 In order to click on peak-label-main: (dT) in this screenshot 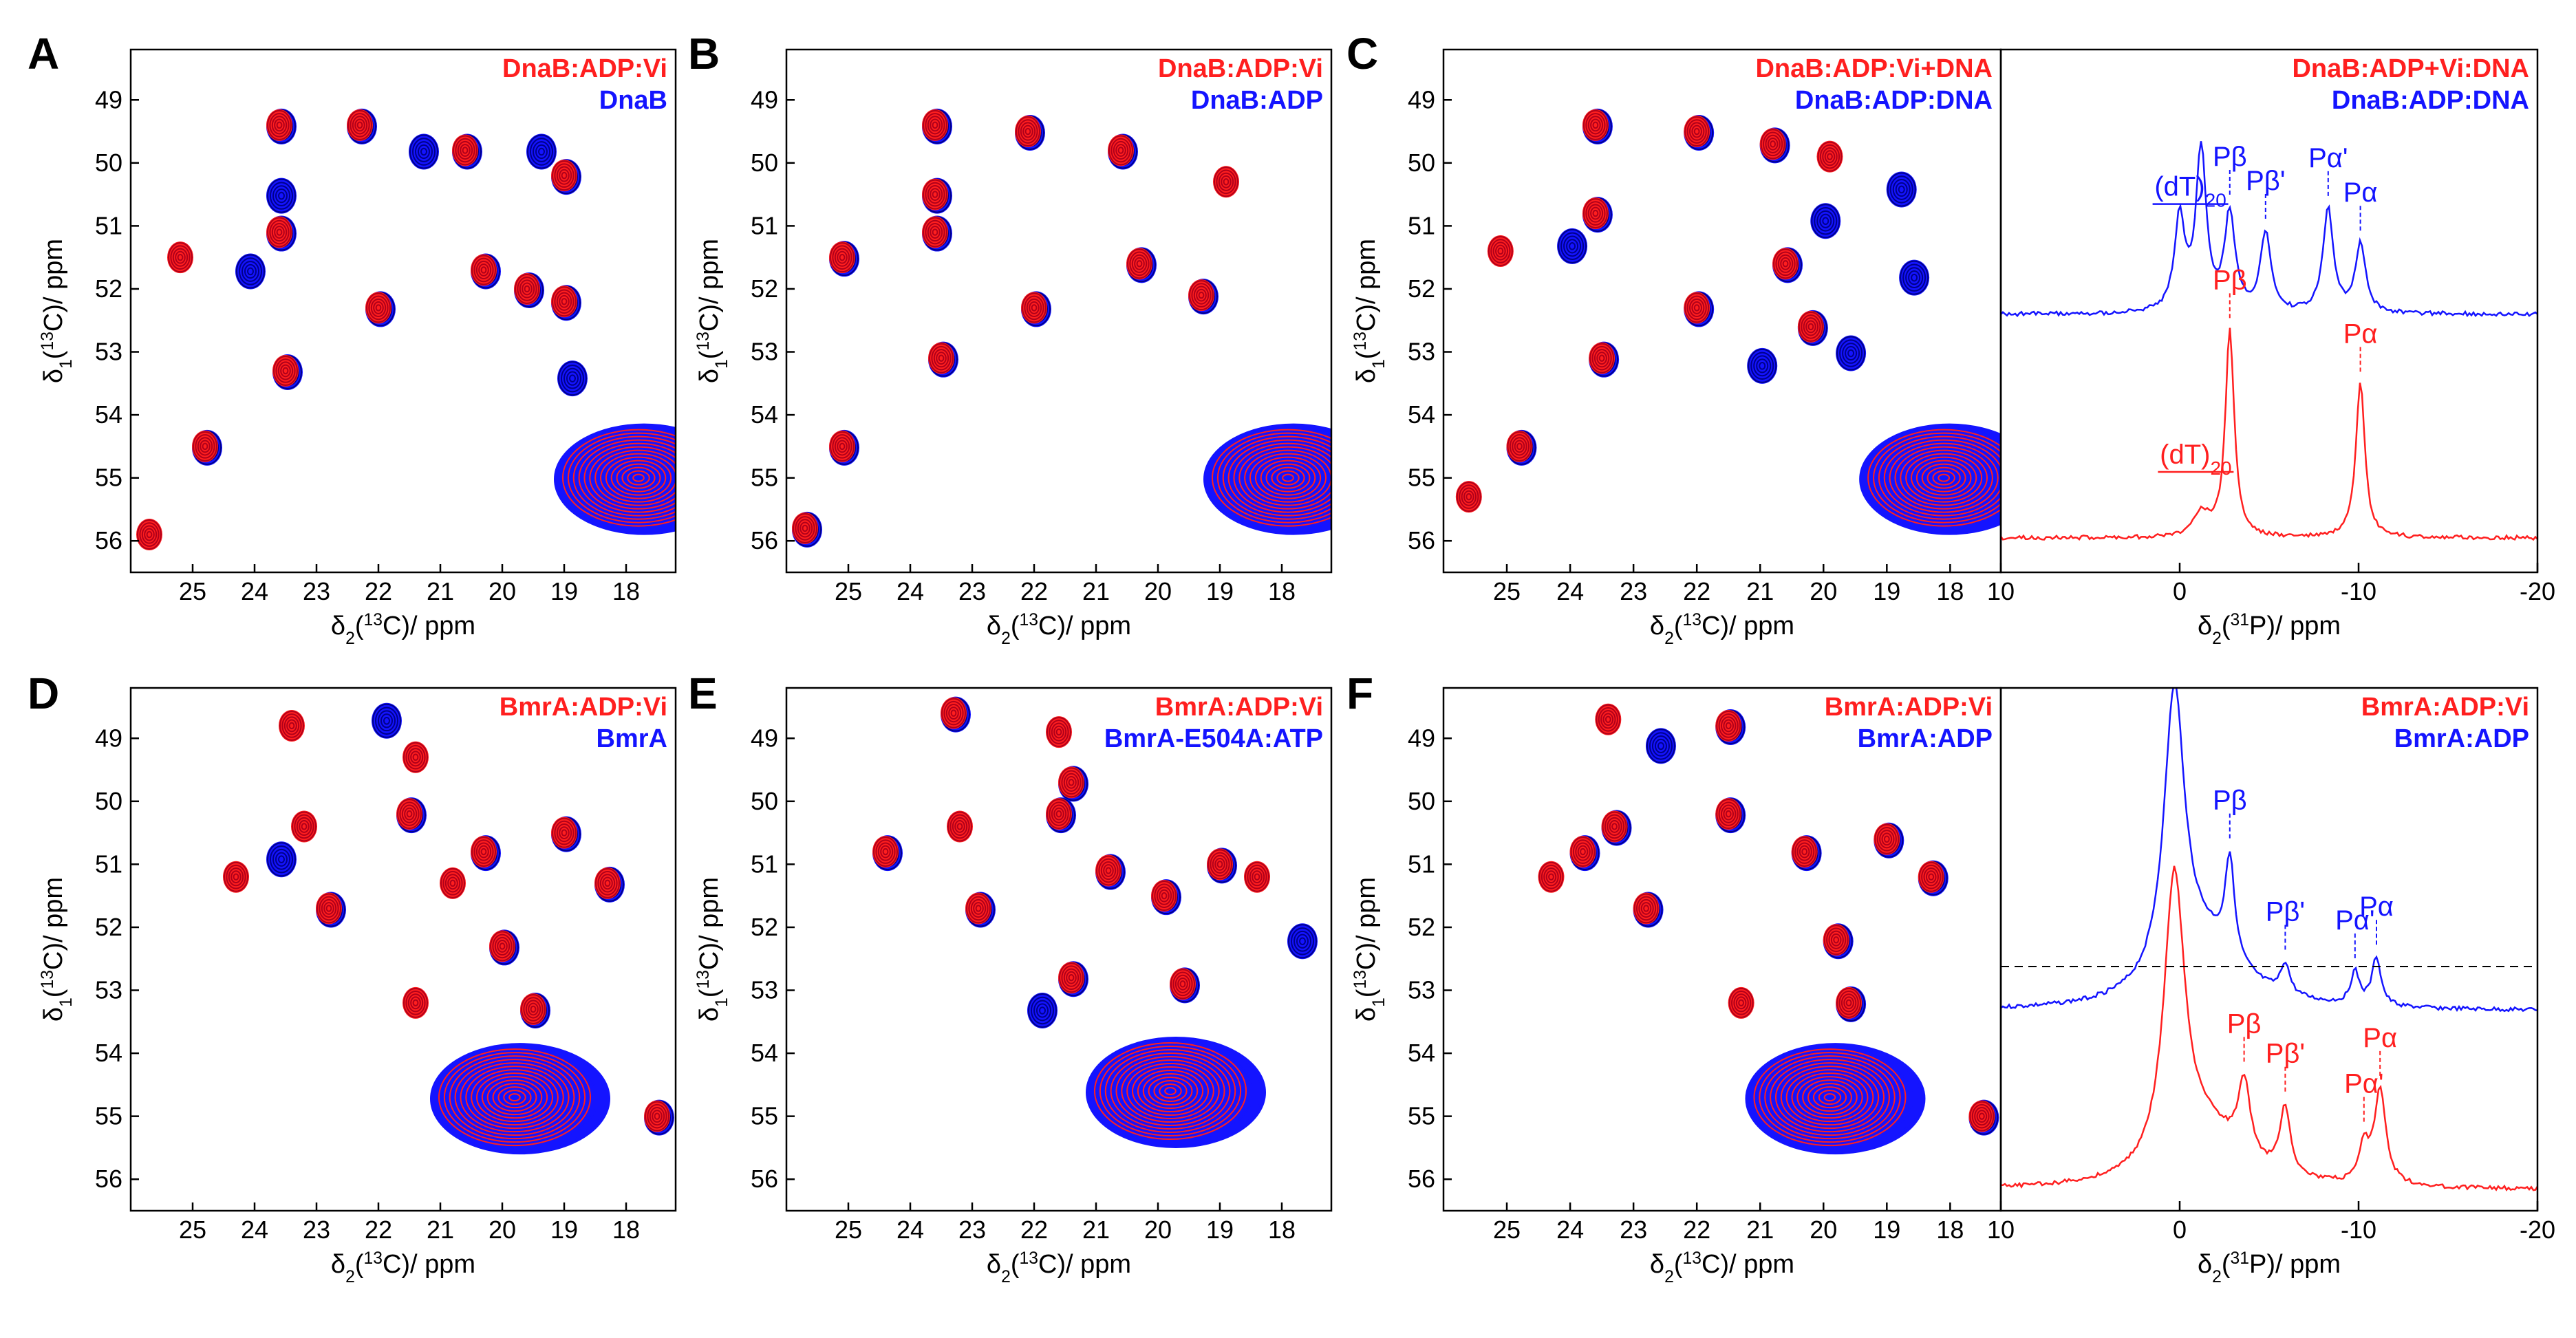, I will do `click(2179, 187)`.